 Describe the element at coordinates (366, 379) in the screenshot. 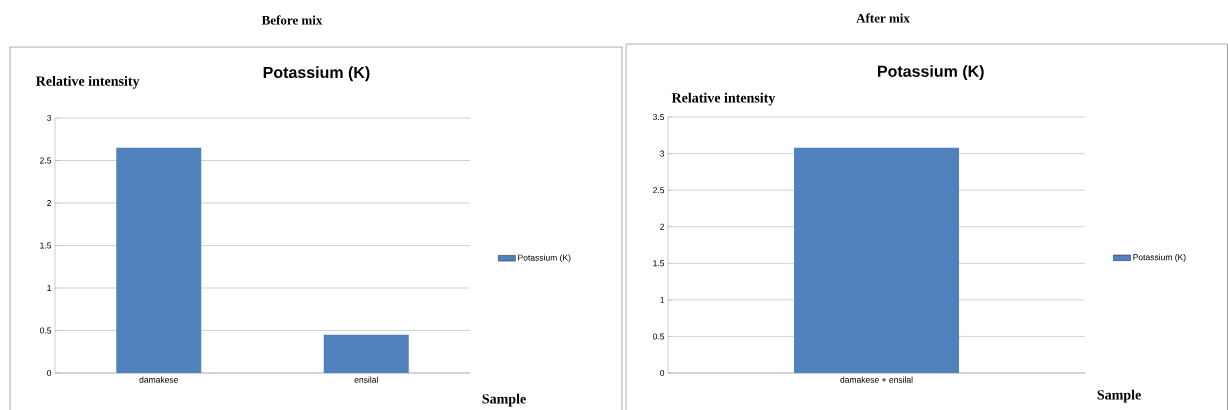

I see `x-tick-label: ensilal` at that location.